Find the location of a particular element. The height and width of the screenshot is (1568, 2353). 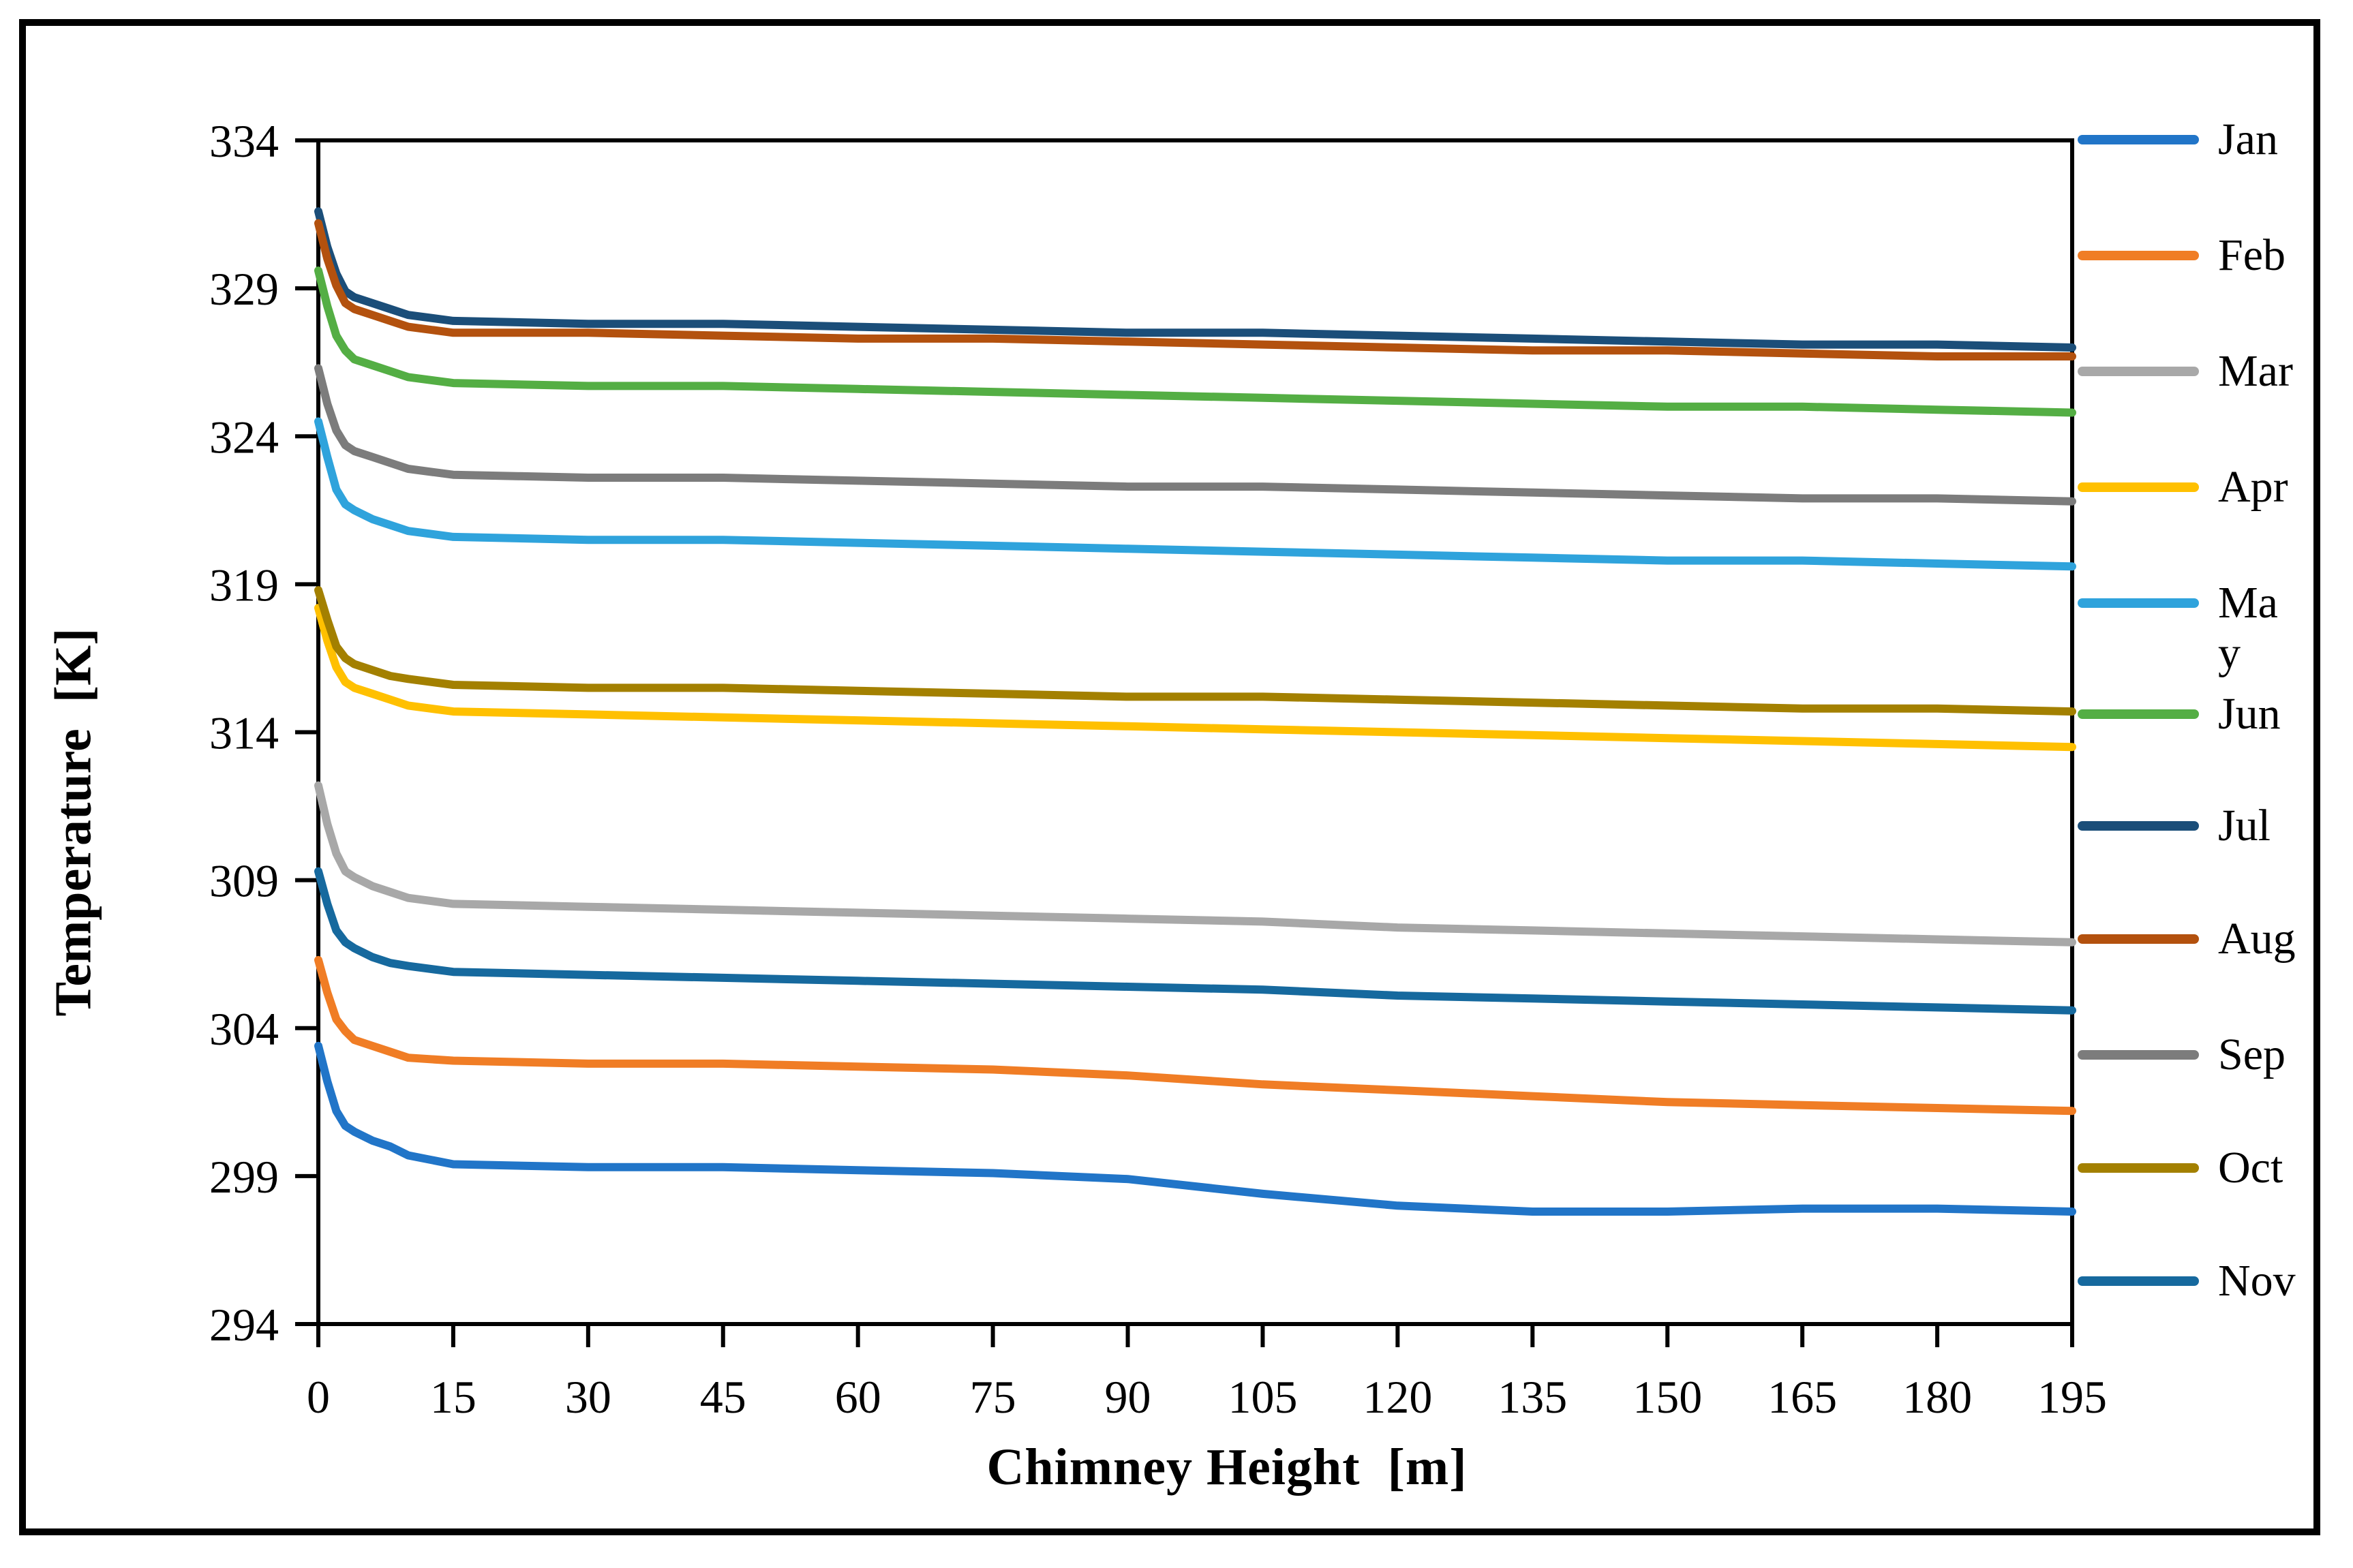

x-tick-label: 75 is located at coordinates (993, 1397).